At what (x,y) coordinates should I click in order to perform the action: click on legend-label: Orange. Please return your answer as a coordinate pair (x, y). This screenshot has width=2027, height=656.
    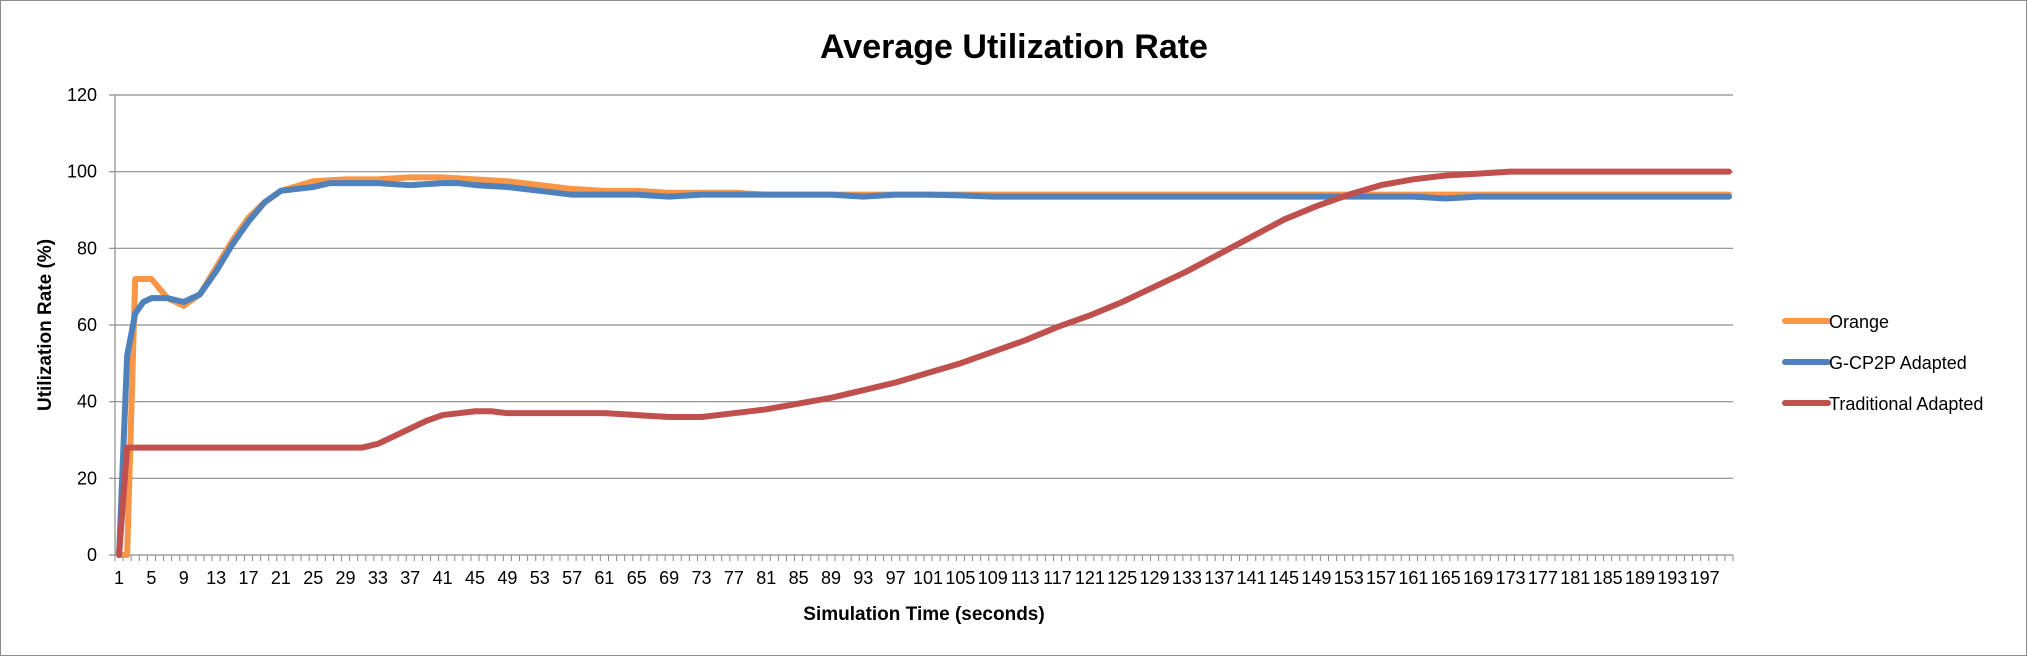
    Looking at the image, I should click on (1859, 322).